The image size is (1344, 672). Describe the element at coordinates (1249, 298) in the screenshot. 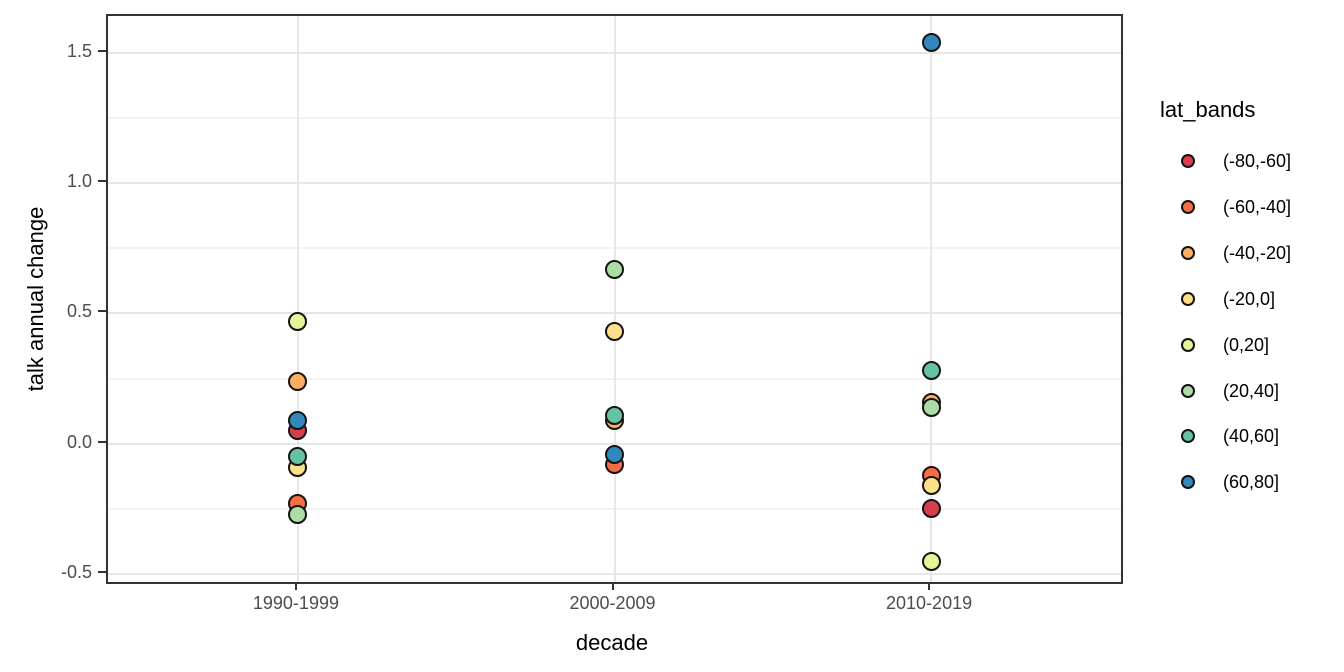

I see `legend-item-label: (-20,0]` at that location.